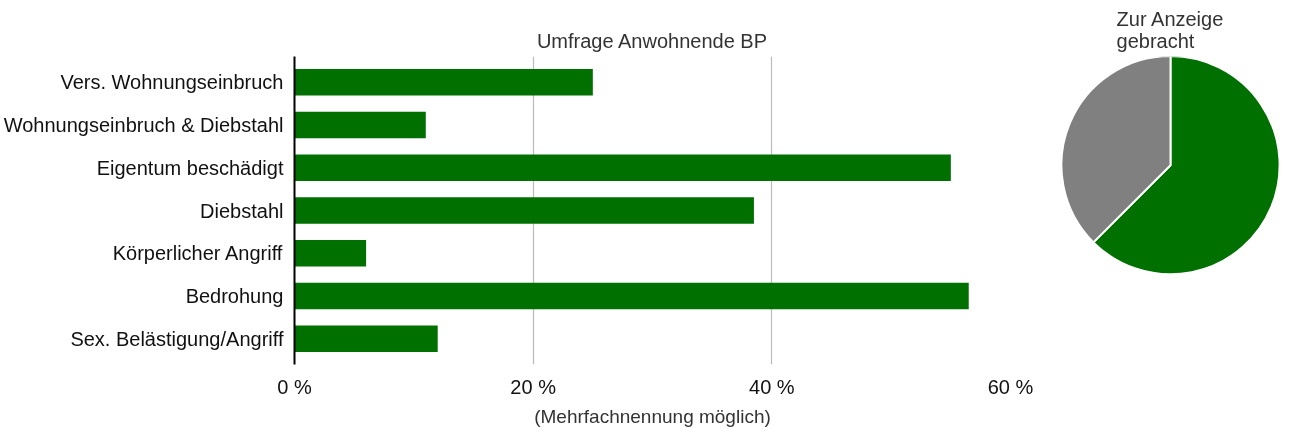  What do you see at coordinates (197, 253) in the screenshot?
I see `y-tick-label: Körperlicher Angriff` at bounding box center [197, 253].